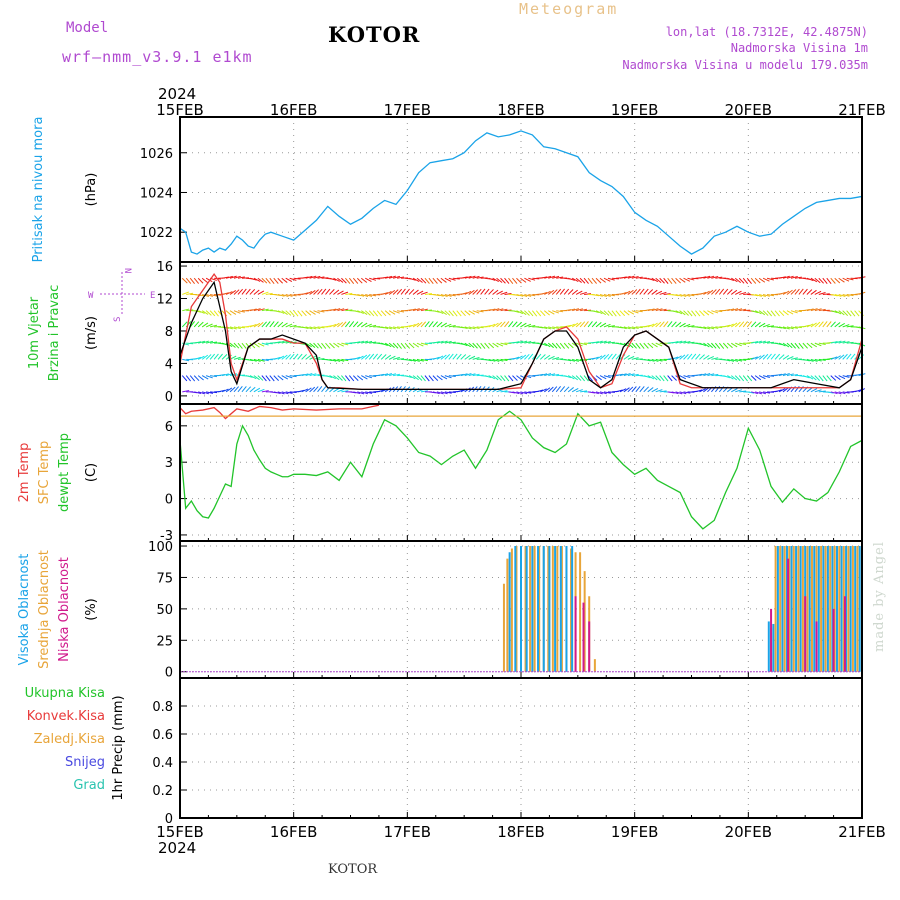 The width and height of the screenshot is (900, 900). Describe the element at coordinates (179, 110) in the screenshot. I see `x-tick-label-top: 15FEB` at that location.